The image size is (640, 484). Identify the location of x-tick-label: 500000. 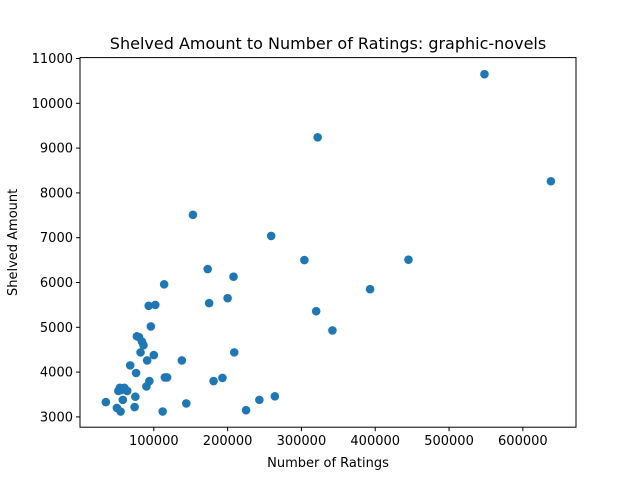
(449, 441).